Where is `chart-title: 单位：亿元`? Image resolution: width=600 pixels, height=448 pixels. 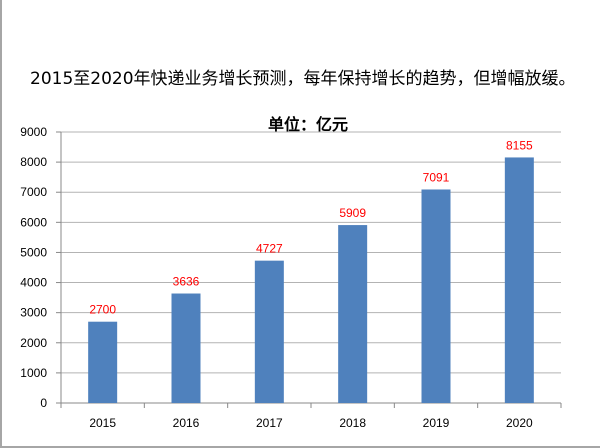 chart-title: 单位：亿元 is located at coordinates (308, 124).